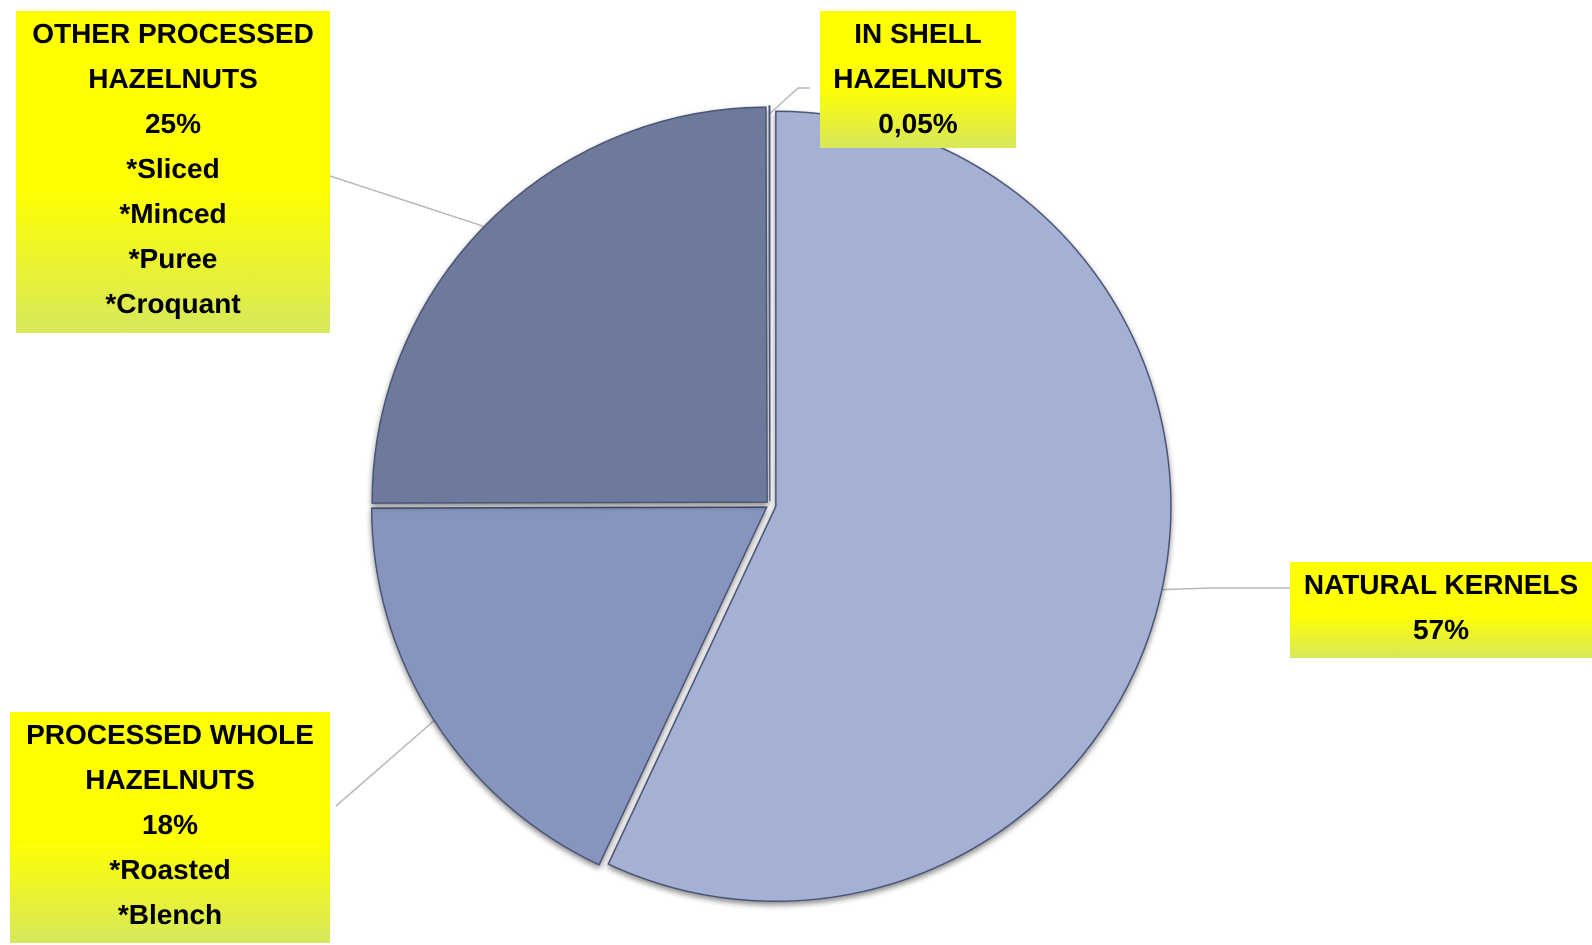 Image resolution: width=1592 pixels, height=945 pixels. Describe the element at coordinates (1441, 629) in the screenshot. I see `value-label: 57%` at that location.